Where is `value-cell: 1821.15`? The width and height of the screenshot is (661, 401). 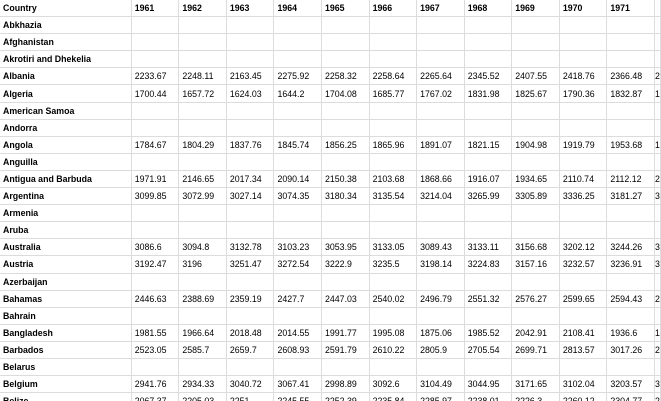 value-cell: 1821.15 is located at coordinates (488, 145).